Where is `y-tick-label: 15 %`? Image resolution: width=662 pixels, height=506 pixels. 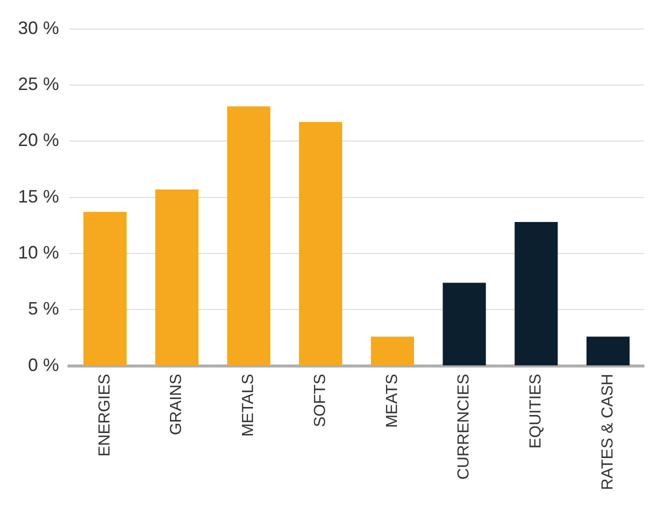
y-tick-label: 15 % is located at coordinates (39, 196).